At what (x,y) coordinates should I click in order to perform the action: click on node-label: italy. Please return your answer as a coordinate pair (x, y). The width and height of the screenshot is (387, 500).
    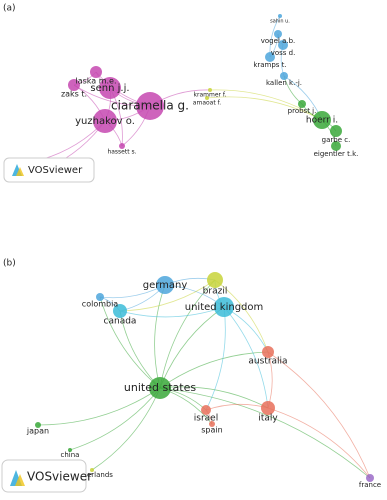
    Looking at the image, I should click on (268, 419).